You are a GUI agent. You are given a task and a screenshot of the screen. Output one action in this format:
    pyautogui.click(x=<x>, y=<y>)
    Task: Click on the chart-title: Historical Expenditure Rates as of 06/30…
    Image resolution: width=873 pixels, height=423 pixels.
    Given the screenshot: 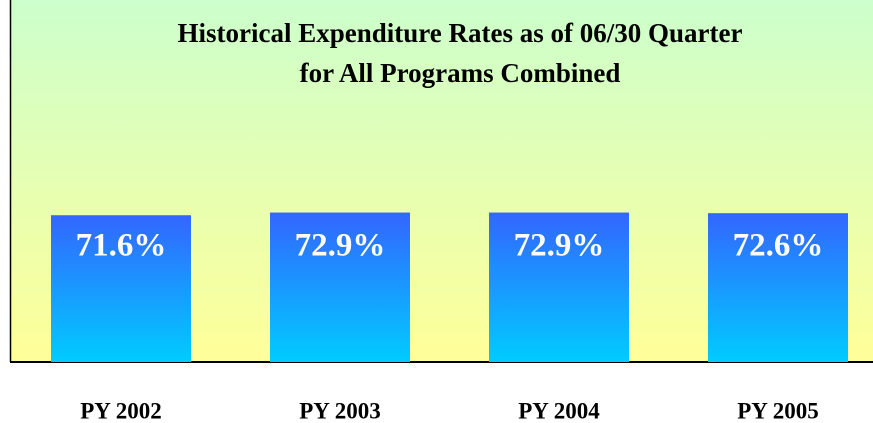 What is the action you would take?
    pyautogui.click(x=460, y=33)
    